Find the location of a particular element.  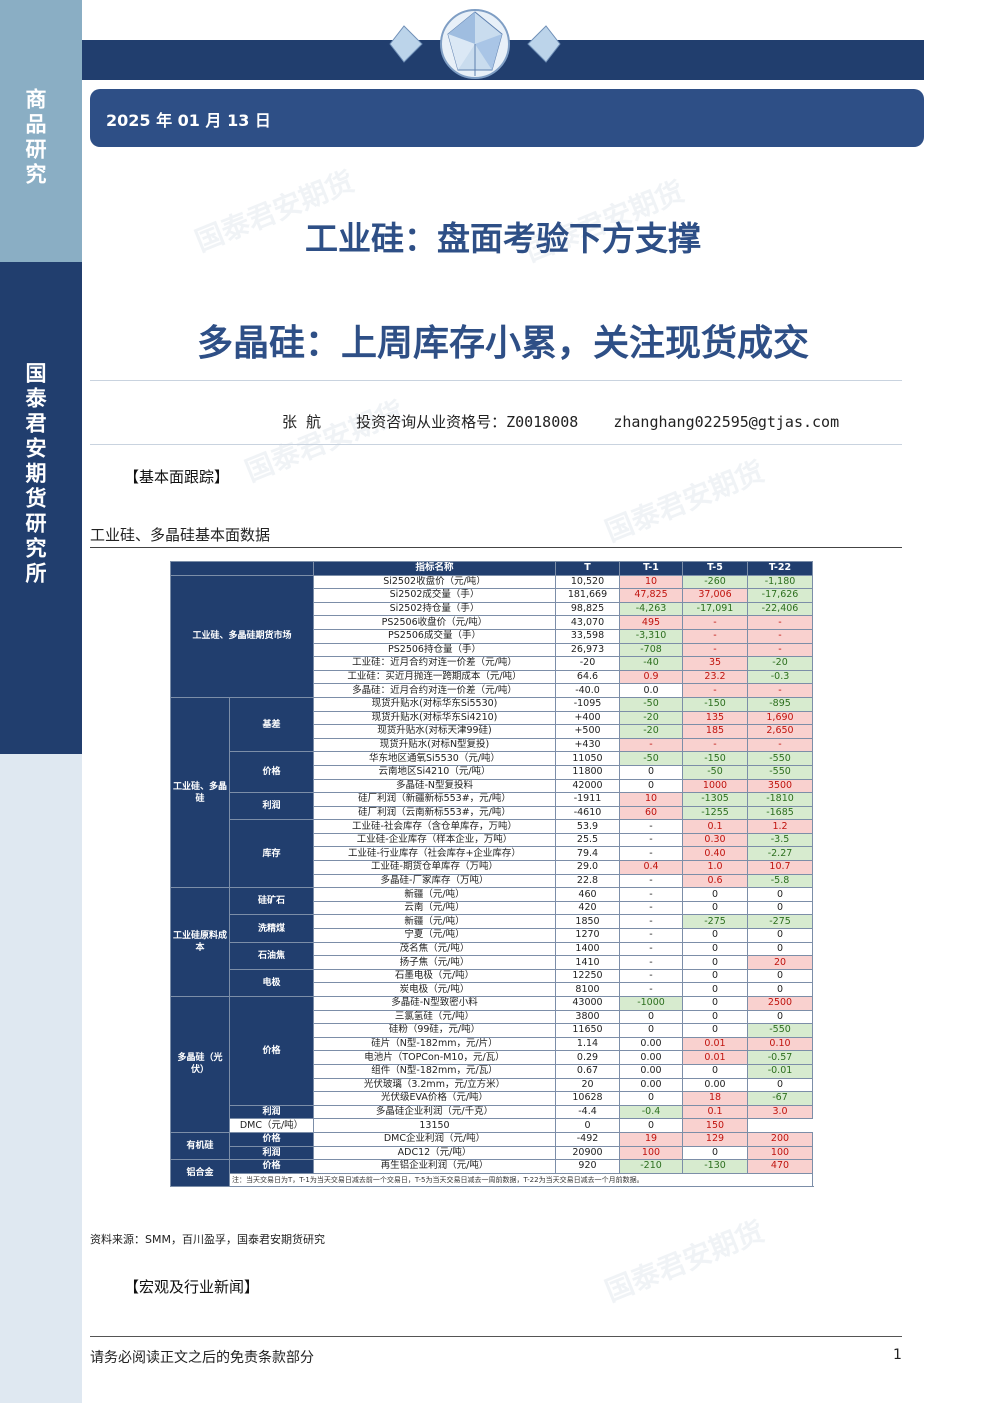

value-t5-cell: 0.00 is located at coordinates (715, 1085).